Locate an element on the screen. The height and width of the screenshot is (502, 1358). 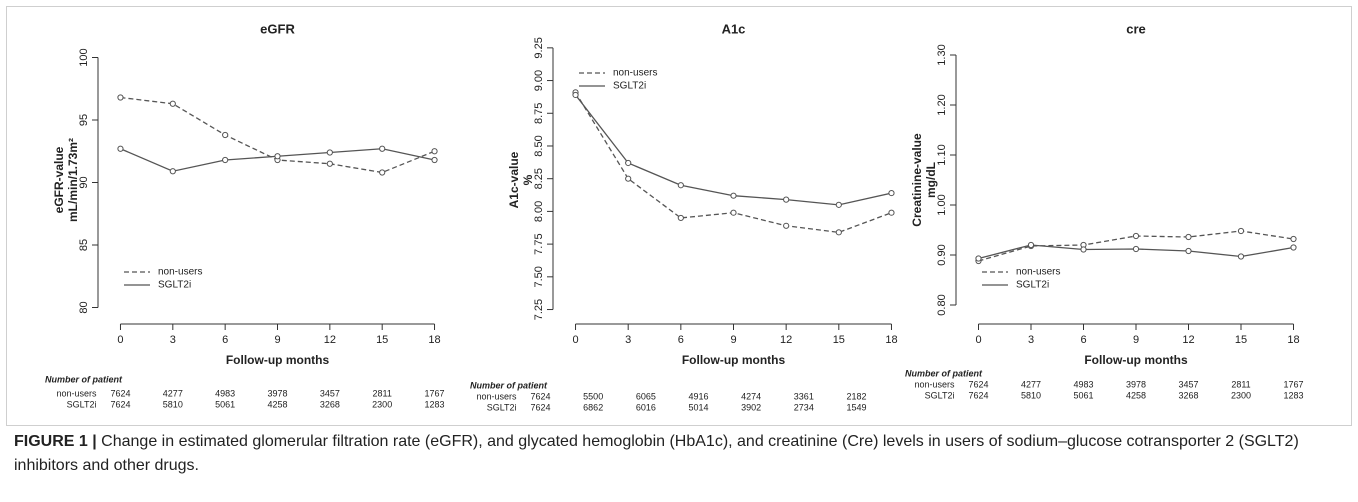
table-cell: 2734 is located at coordinates (804, 407).